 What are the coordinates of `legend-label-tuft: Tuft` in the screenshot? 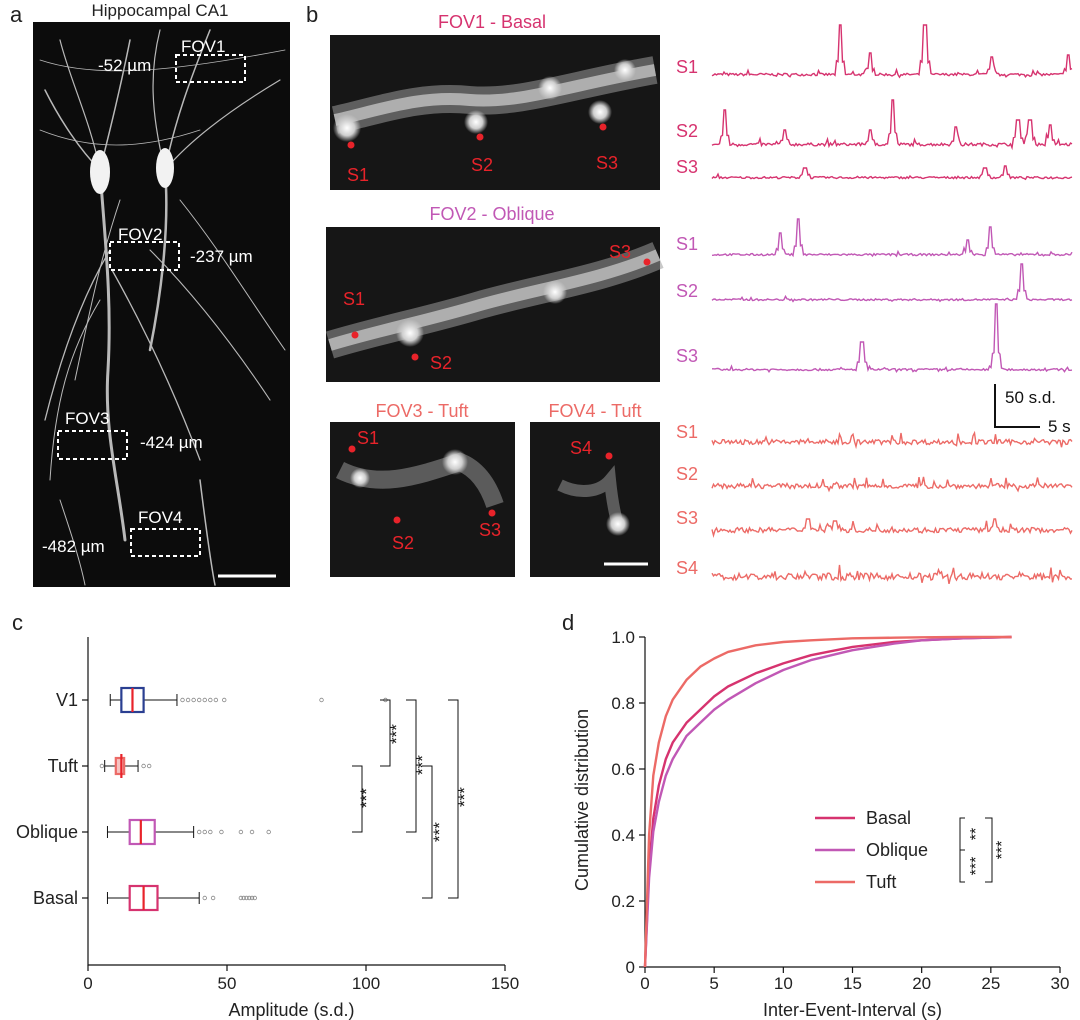 It's located at (881, 882).